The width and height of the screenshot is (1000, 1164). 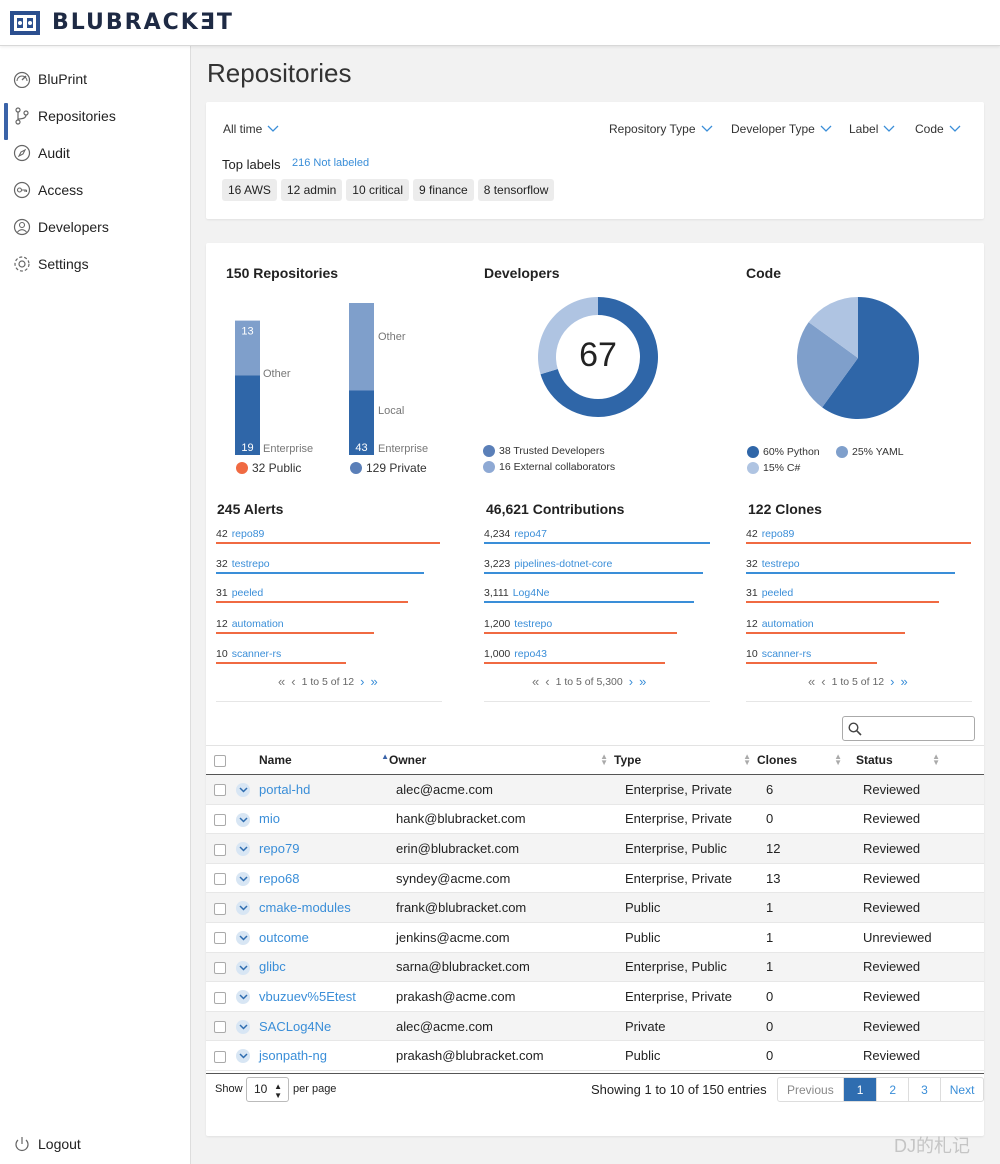 What do you see at coordinates (908, 728) in the screenshot?
I see `table-search-input` at bounding box center [908, 728].